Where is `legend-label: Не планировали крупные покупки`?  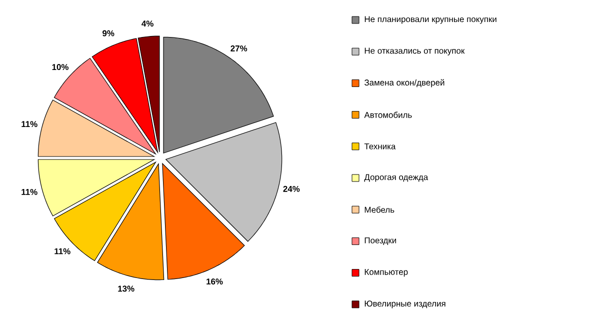
legend-label: Не планировали крупные покупки is located at coordinates (430, 20).